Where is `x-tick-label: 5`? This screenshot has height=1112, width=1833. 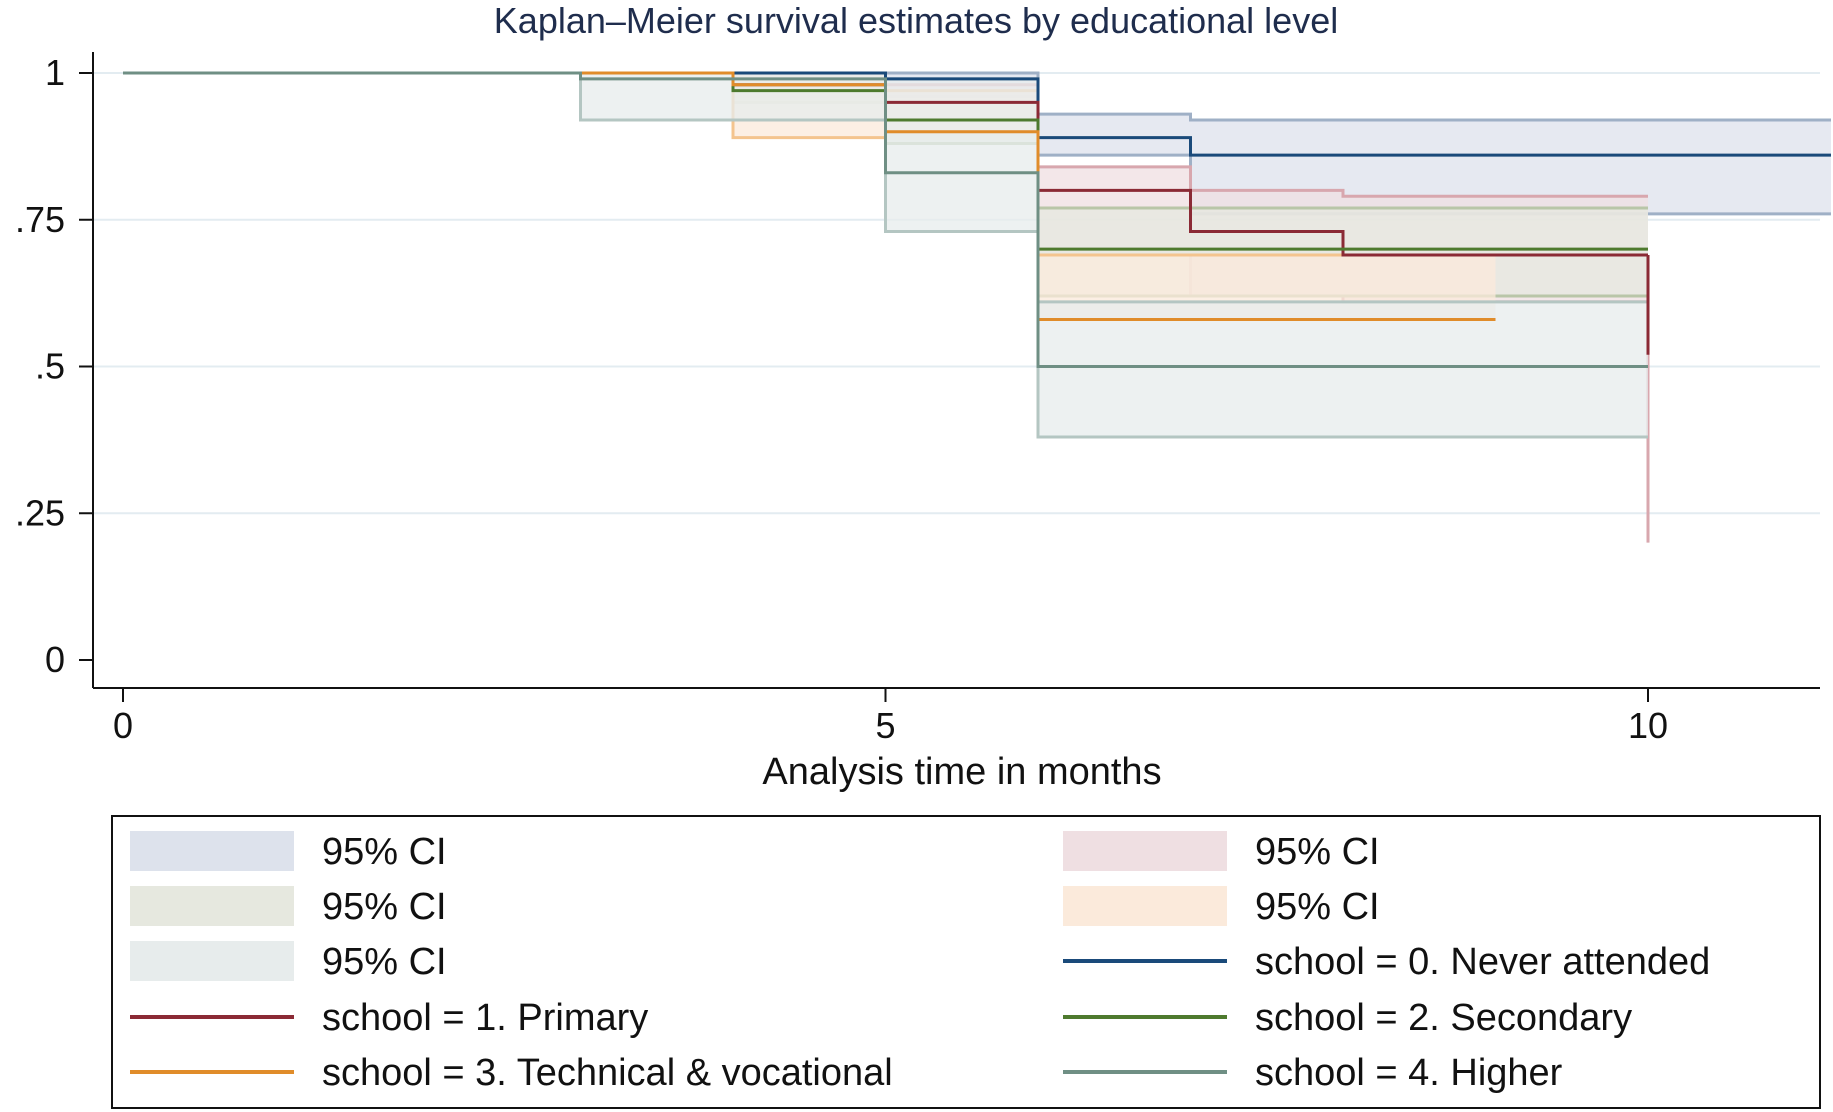 x-tick-label: 5 is located at coordinates (885, 725).